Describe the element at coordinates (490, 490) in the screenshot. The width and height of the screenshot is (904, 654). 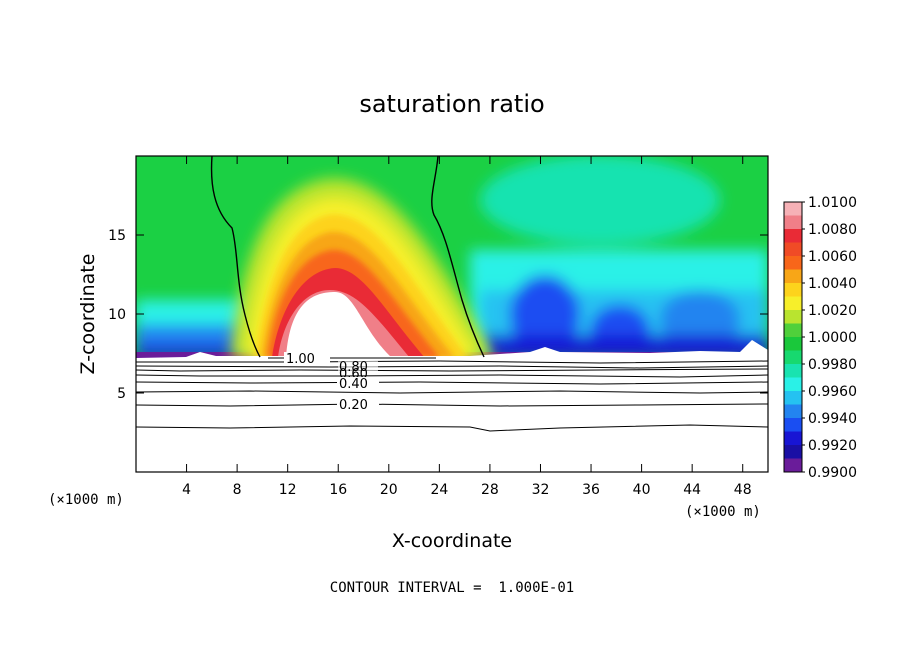
I see `x-tick-label: 28` at that location.